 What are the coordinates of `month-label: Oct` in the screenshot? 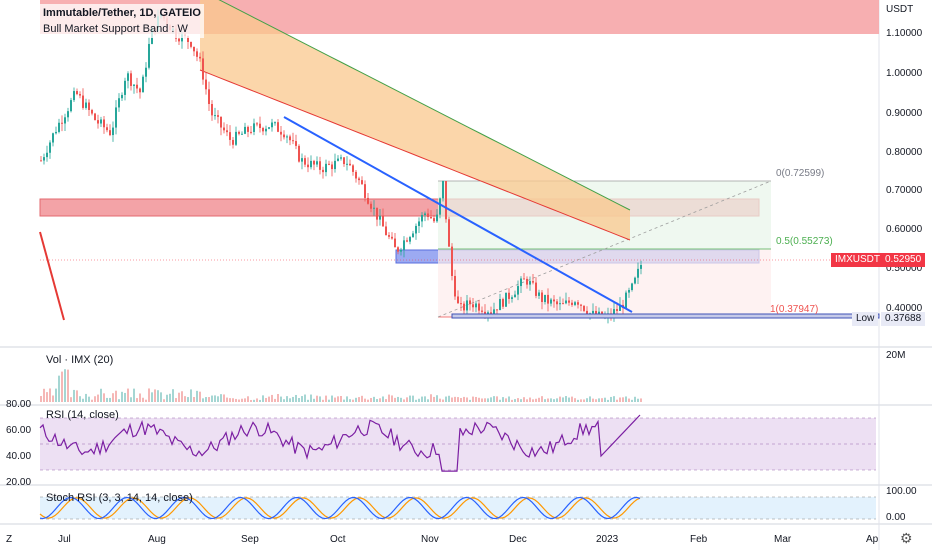 It's located at (338, 539).